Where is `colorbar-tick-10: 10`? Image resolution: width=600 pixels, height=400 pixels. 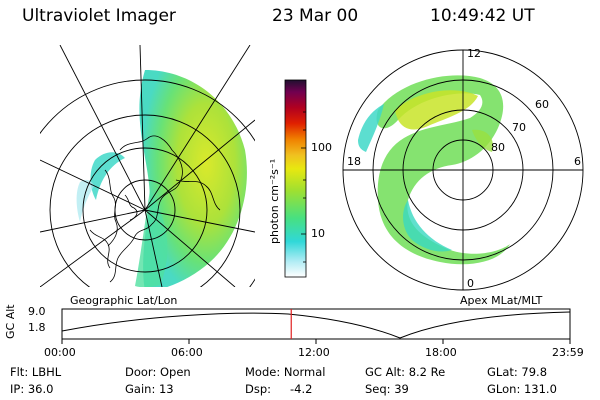 colorbar-tick-10: 10 is located at coordinates (318, 233).